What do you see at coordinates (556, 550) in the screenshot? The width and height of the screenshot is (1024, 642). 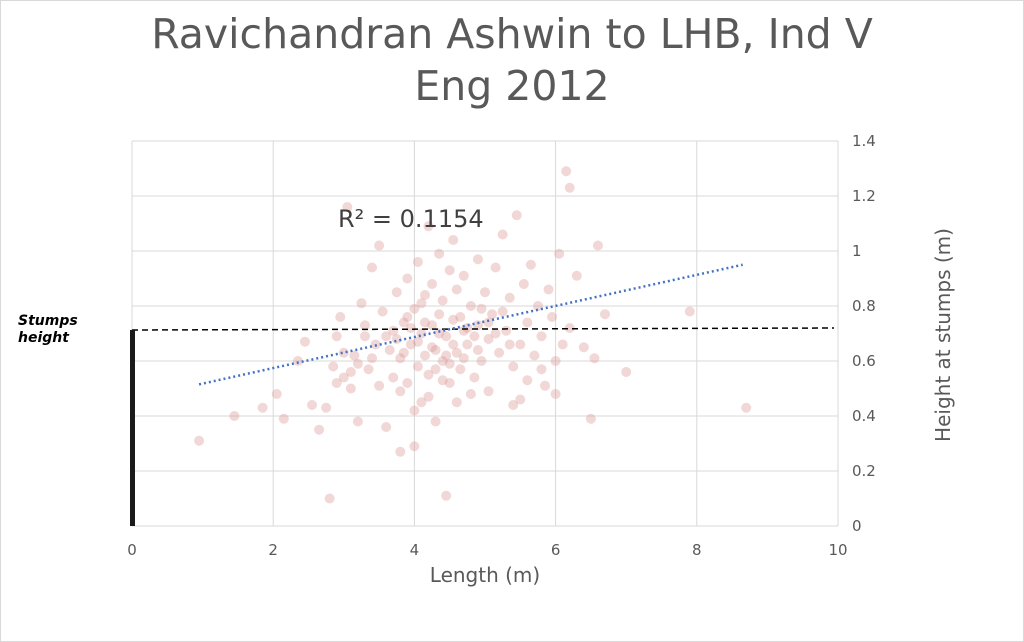 I see `x-tick-label: 6` at bounding box center [556, 550].